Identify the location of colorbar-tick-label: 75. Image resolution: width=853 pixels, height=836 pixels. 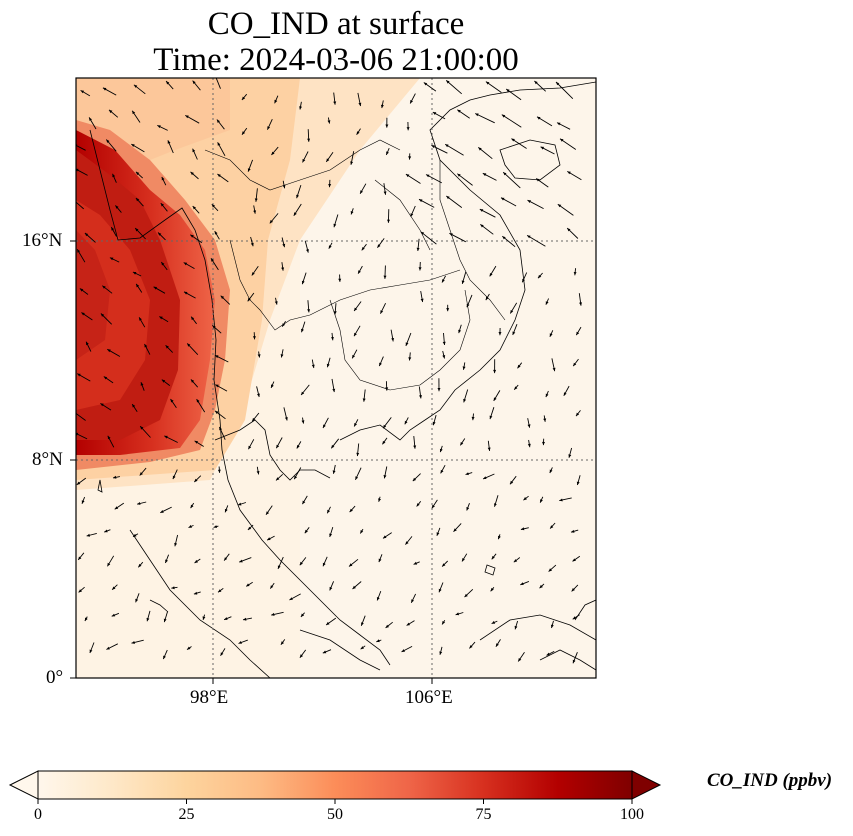
(483, 814).